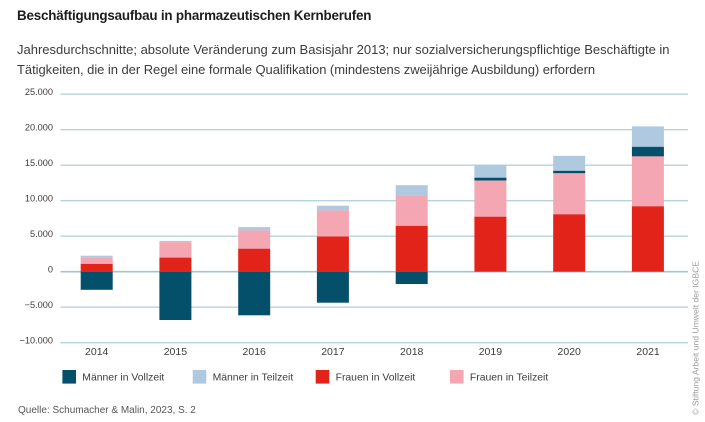  Describe the element at coordinates (509, 377) in the screenshot. I see `svg-text: Frauen in Teilzeit` at that location.